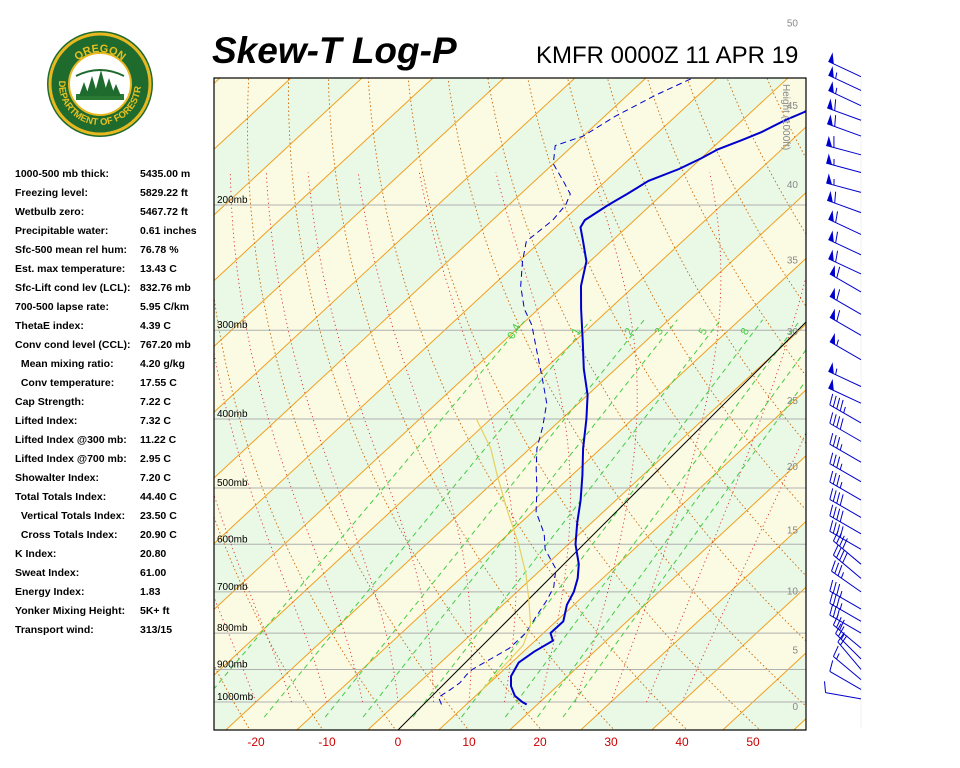 Image resolution: width=960 pixels, height=768 pixels. Describe the element at coordinates (158, 516) in the screenshot. I see `index-value: 23.50 C` at that location.